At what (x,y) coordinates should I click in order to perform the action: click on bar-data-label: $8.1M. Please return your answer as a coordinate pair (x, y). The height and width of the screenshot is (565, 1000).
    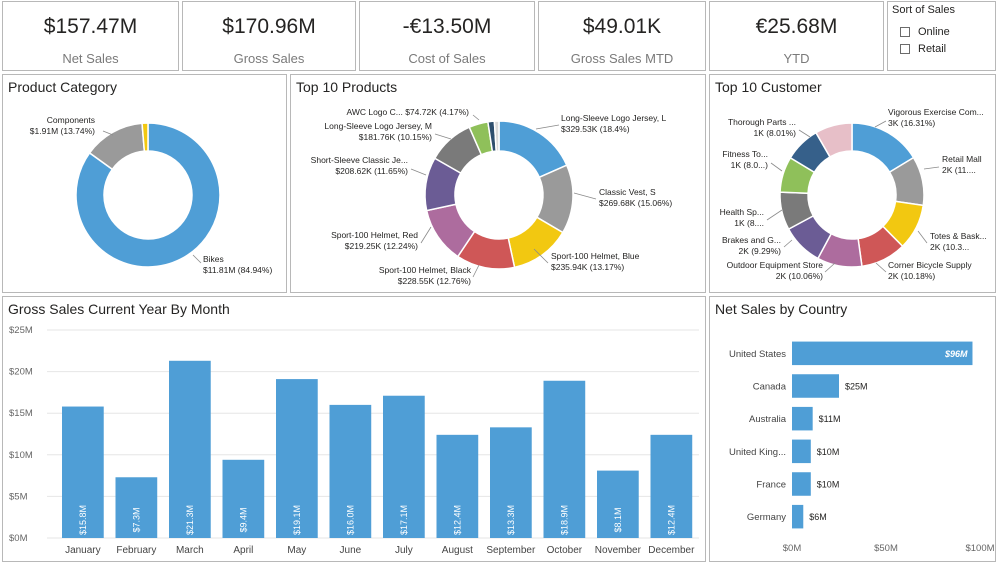
    Looking at the image, I should click on (618, 519).